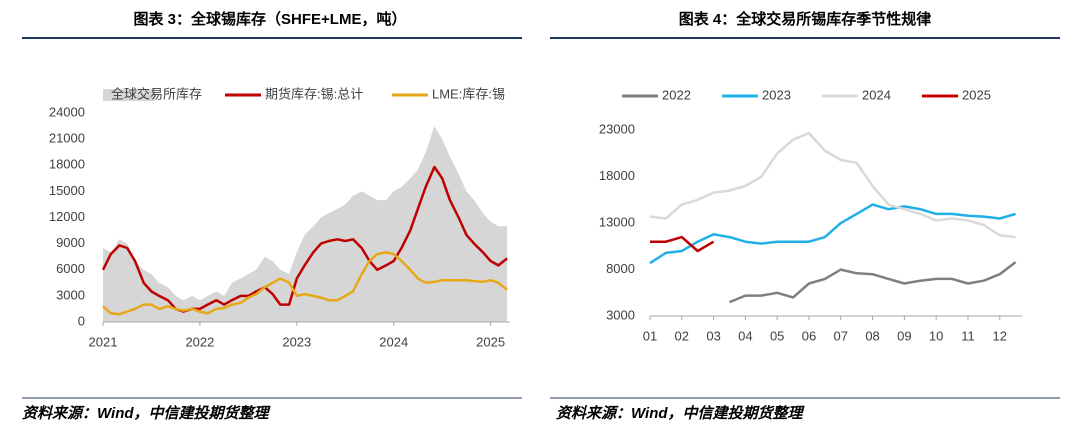  Describe the element at coordinates (872, 335) in the screenshot. I see `x-tick-label: 08` at that location.